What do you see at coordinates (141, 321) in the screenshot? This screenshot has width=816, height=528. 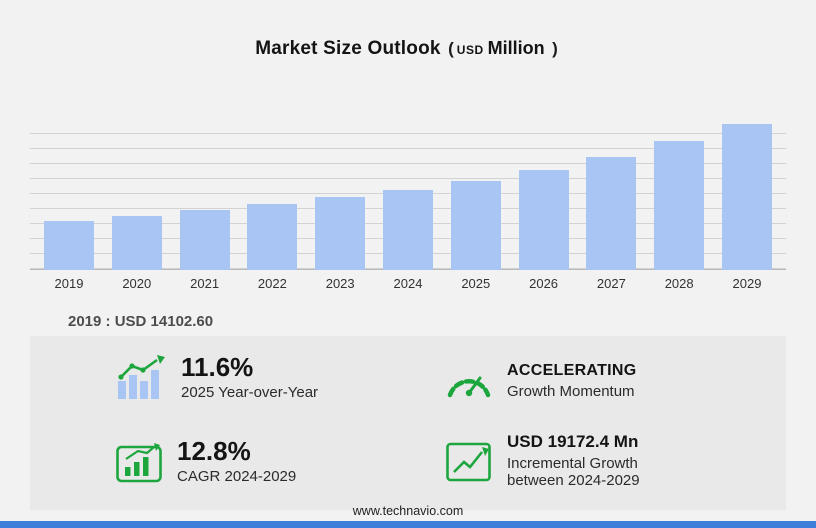 I see `baseline-value-note: 2019 : USD 14102.60` at bounding box center [141, 321].